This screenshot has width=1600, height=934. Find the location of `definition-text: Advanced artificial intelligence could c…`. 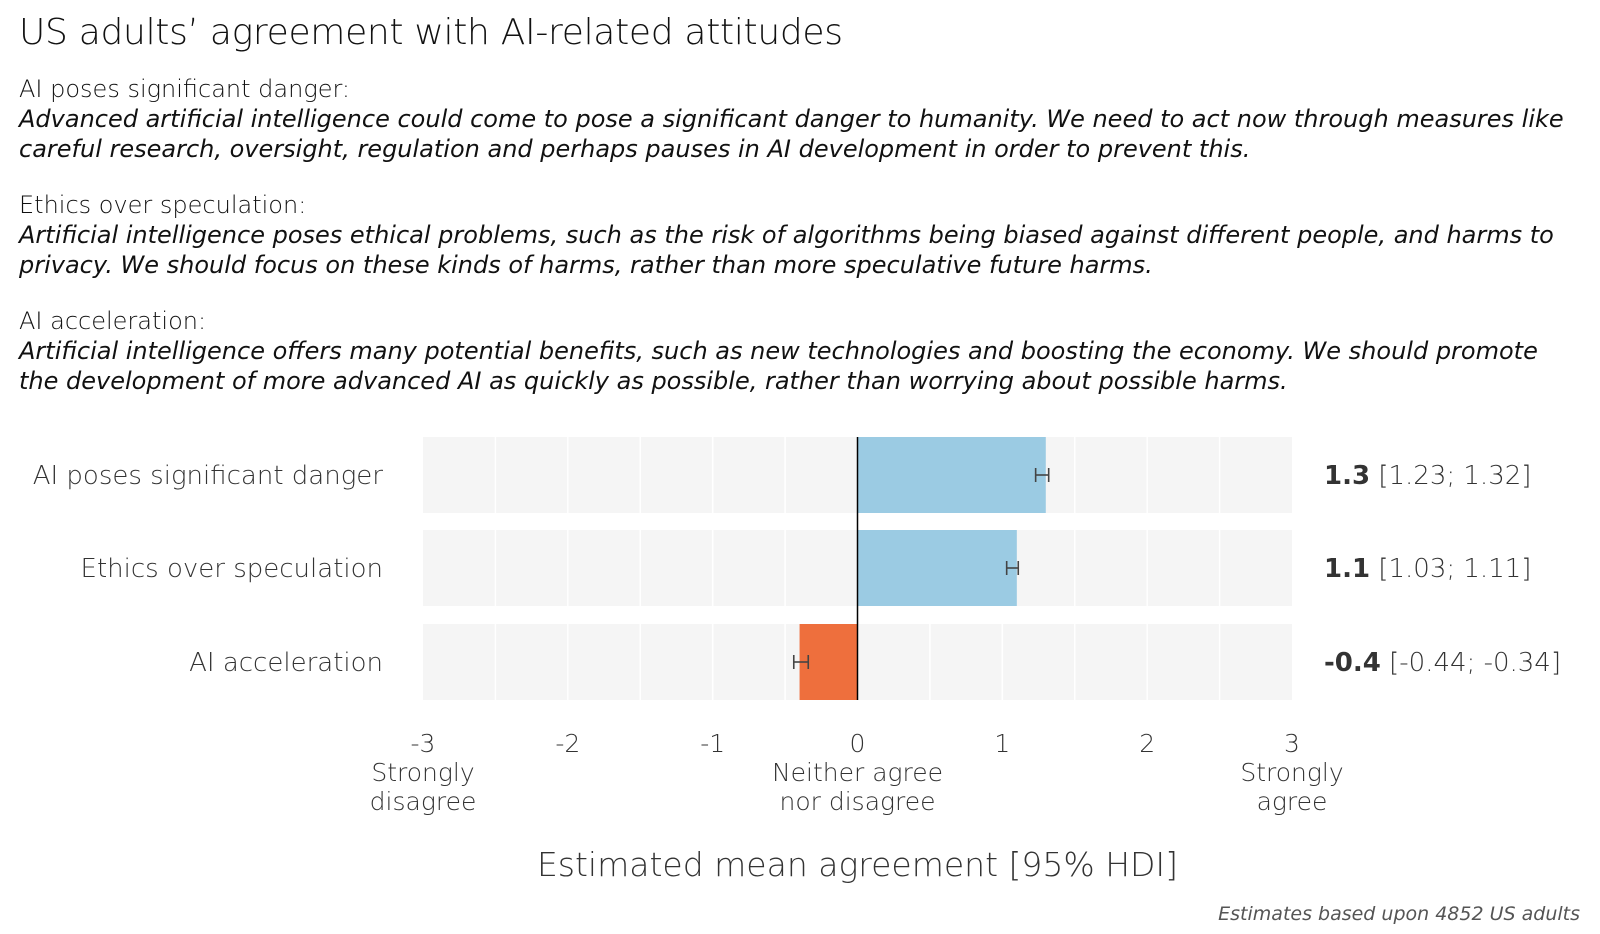

definition-text: Advanced artificial intelligence could c… is located at coordinates (791, 134).